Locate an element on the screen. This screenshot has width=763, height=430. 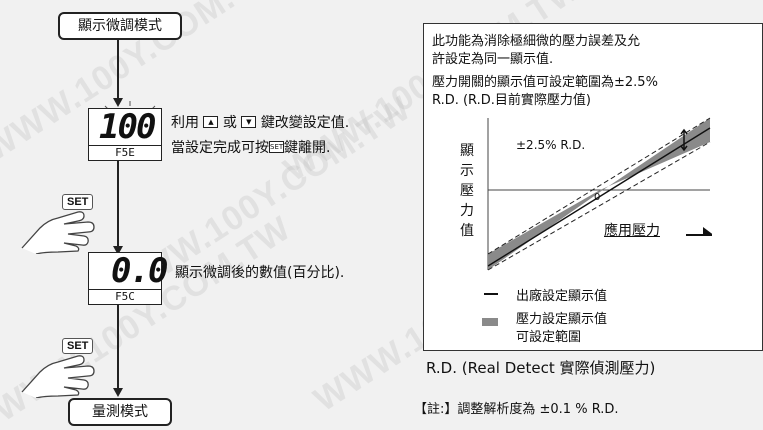
x-axis-label: 應用壓力 is located at coordinates (632, 231).